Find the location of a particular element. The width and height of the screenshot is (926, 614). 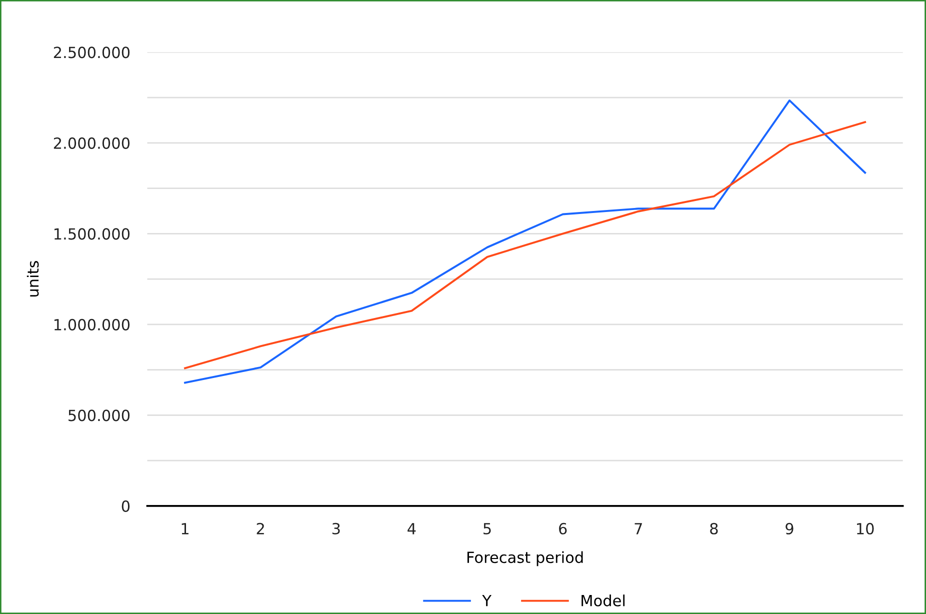

y-tick-label: 2.000.000 is located at coordinates (92, 143).